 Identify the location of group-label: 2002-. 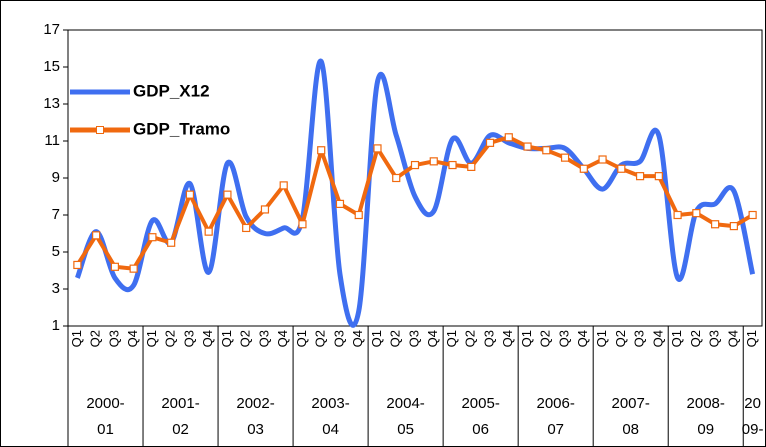
(255, 403).